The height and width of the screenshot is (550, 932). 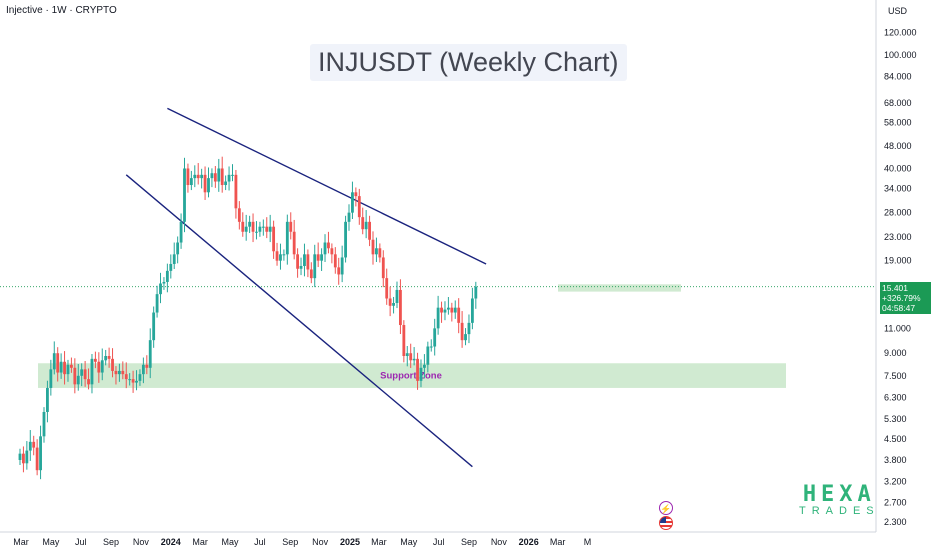 I want to click on y-tick-label: 5.300, so click(x=895, y=419).